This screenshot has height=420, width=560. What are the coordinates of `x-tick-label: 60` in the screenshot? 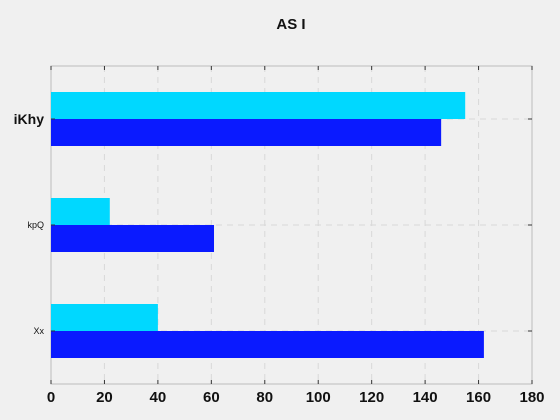 It's located at (211, 397).